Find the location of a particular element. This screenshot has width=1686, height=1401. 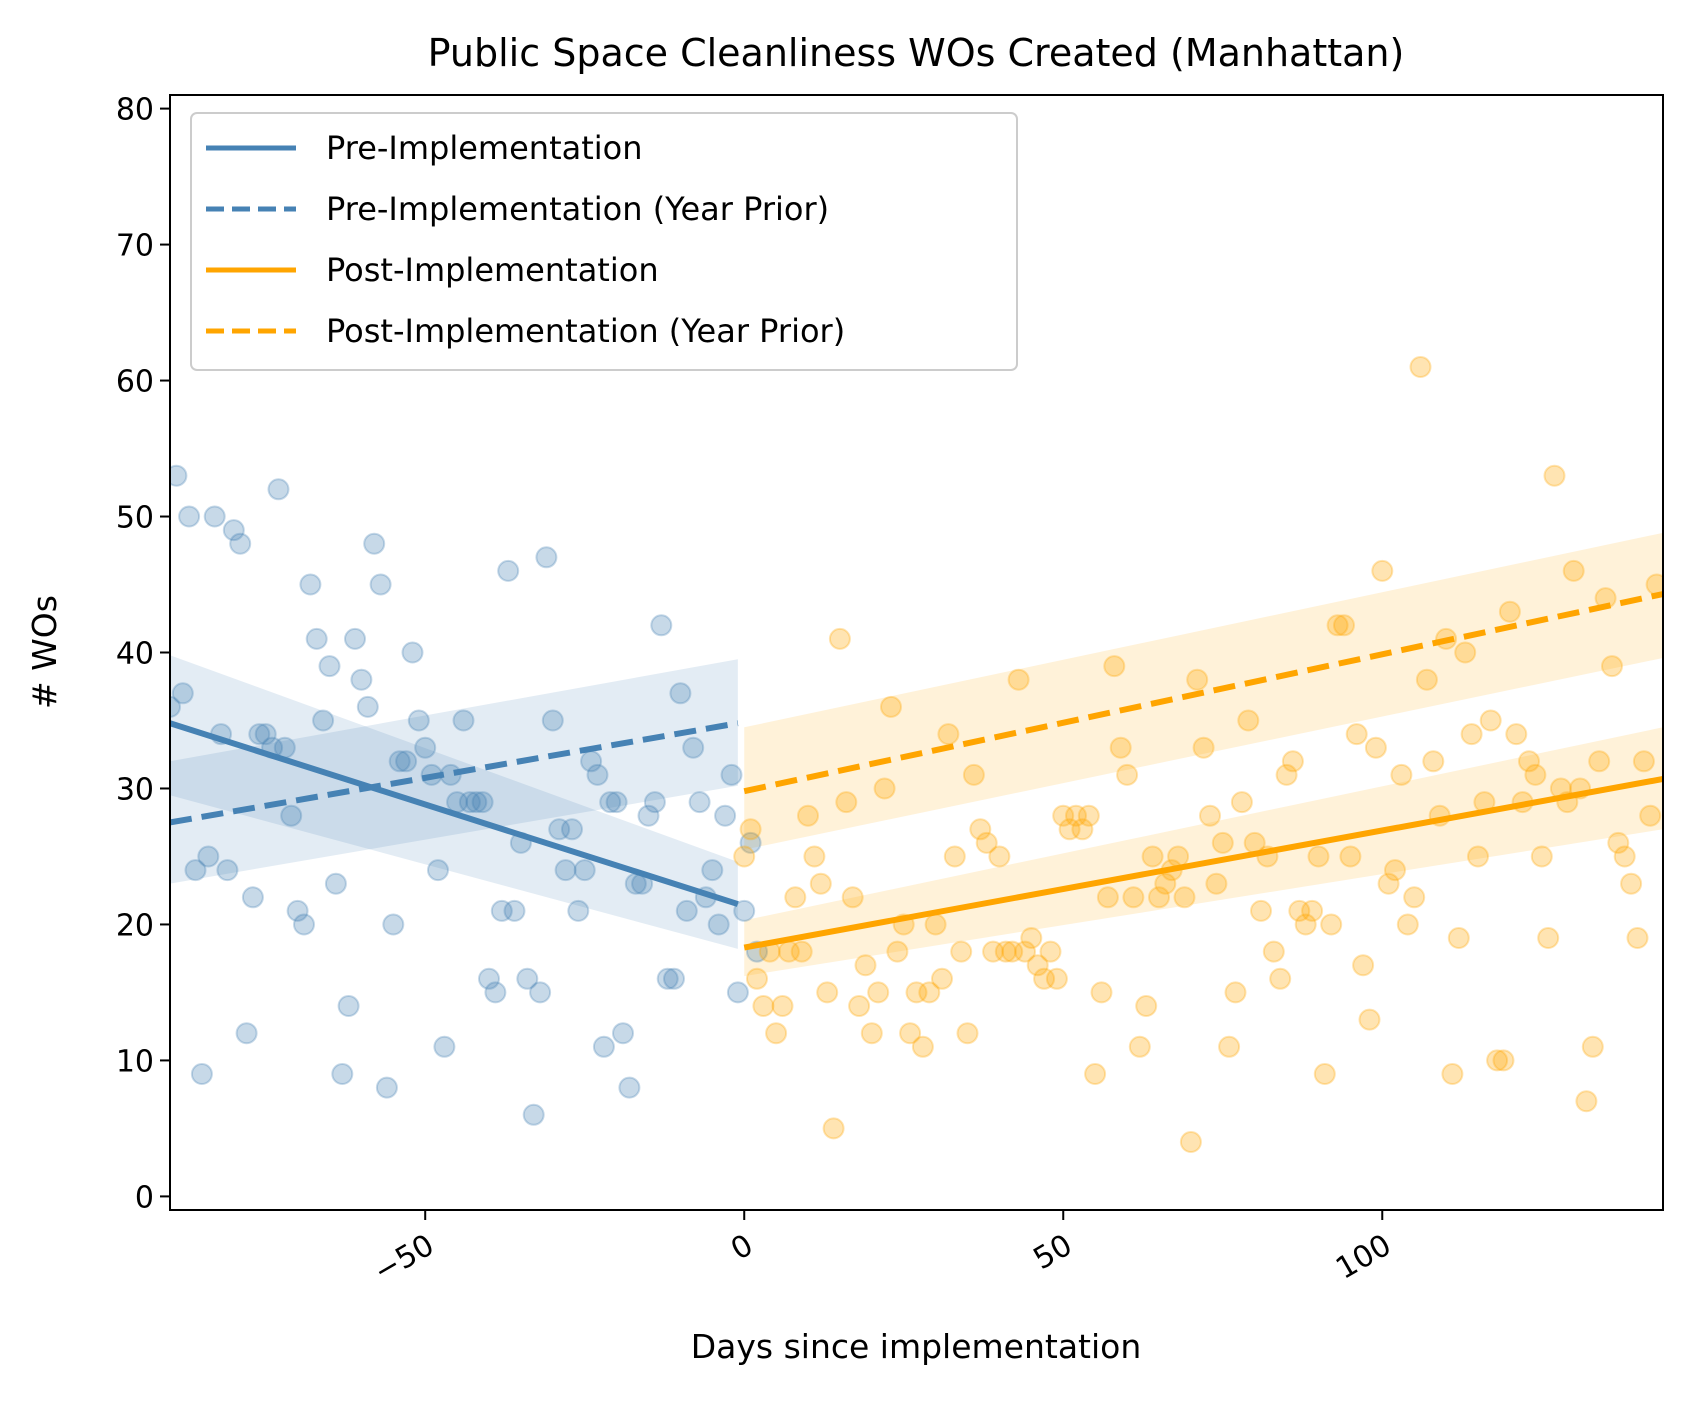

y-tick-label: 0 is located at coordinates (144, 1197).